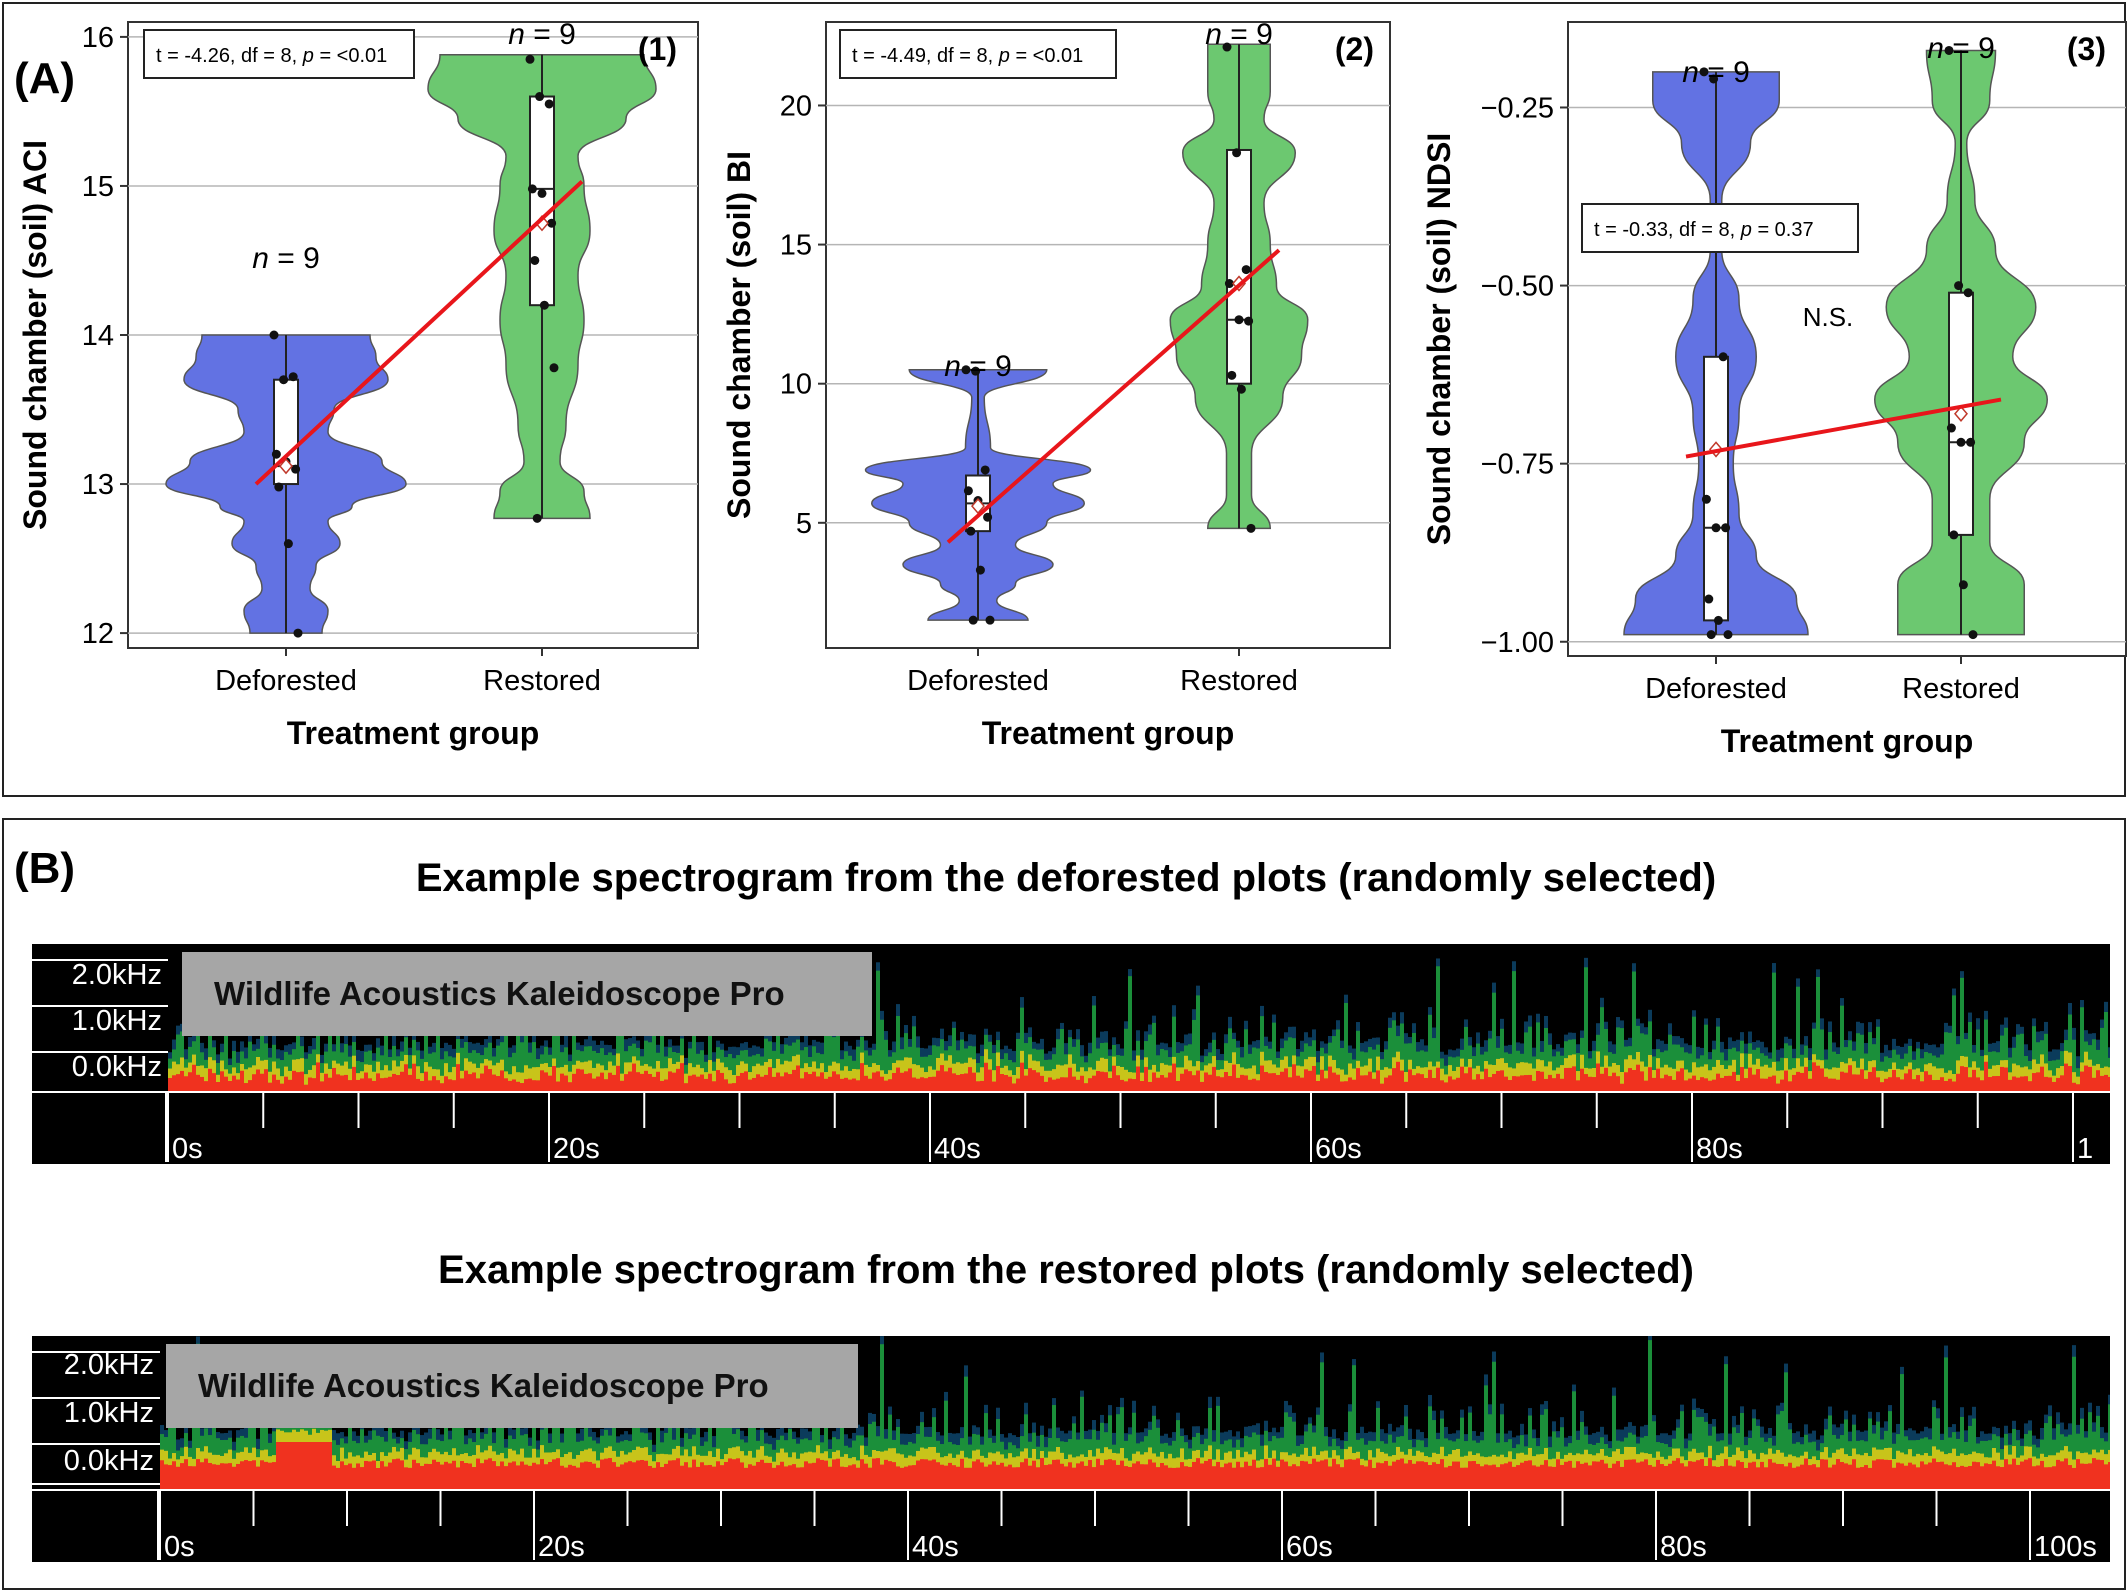 This screenshot has height=1592, width=2128. What do you see at coordinates (1439, 339) in the screenshot?
I see `y-axis-title: Sound chamber (soil) NDSI` at bounding box center [1439, 339].